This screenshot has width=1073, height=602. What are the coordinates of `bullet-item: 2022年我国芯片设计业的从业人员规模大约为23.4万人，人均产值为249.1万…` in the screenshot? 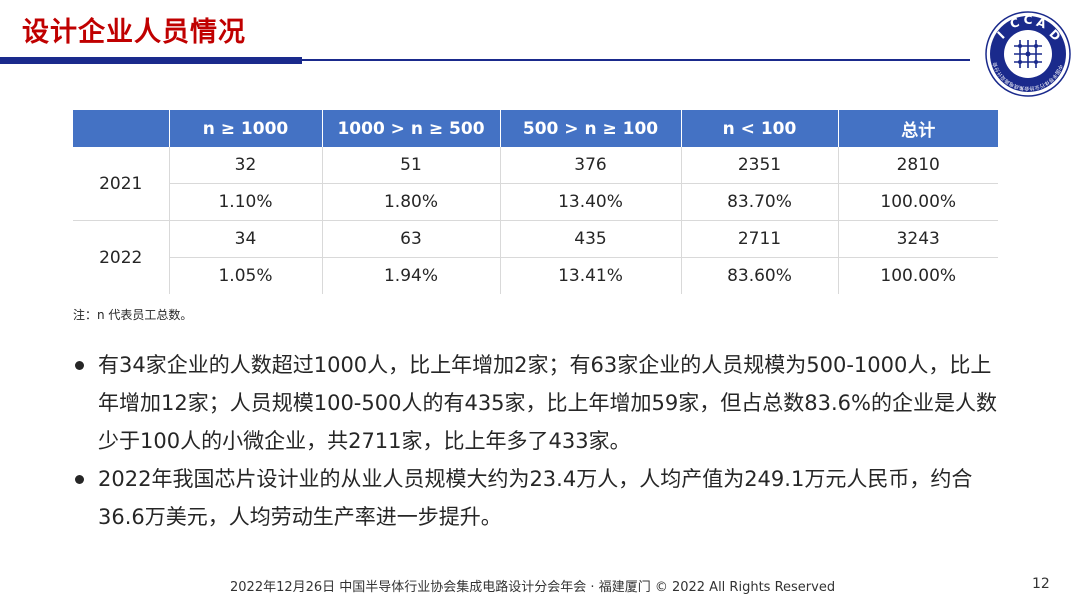 It's located at (539, 498).